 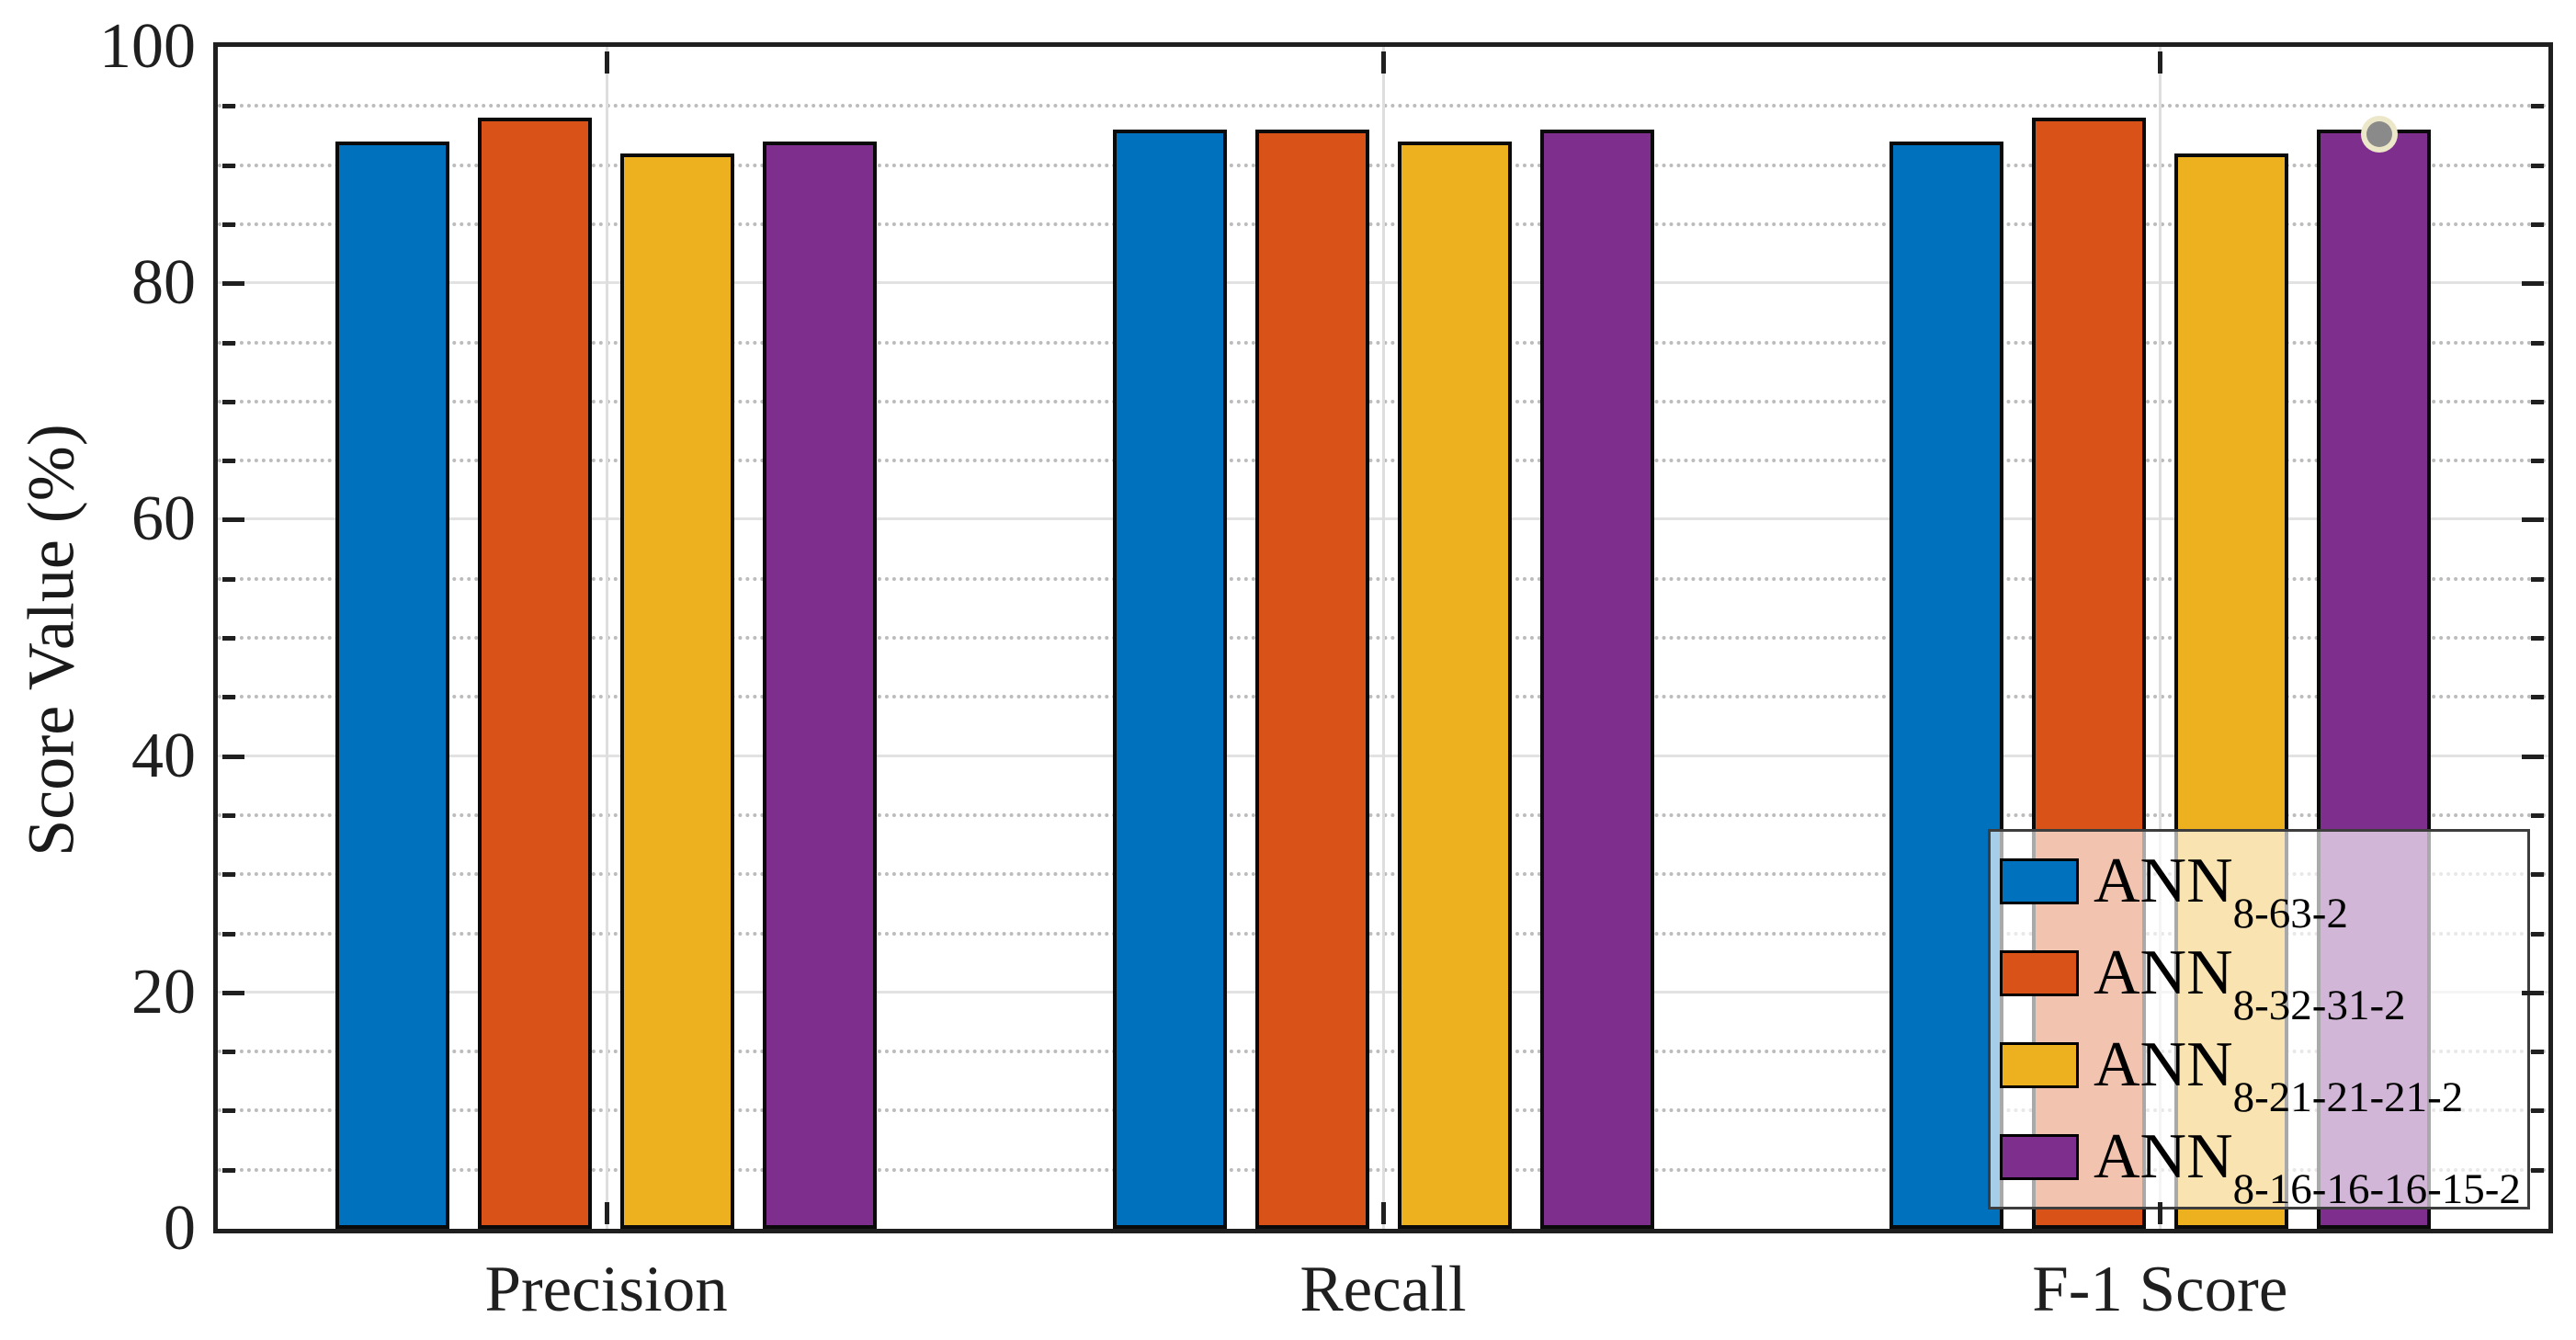 What do you see at coordinates (164, 992) in the screenshot?
I see `y-tick-label: 20` at bounding box center [164, 992].